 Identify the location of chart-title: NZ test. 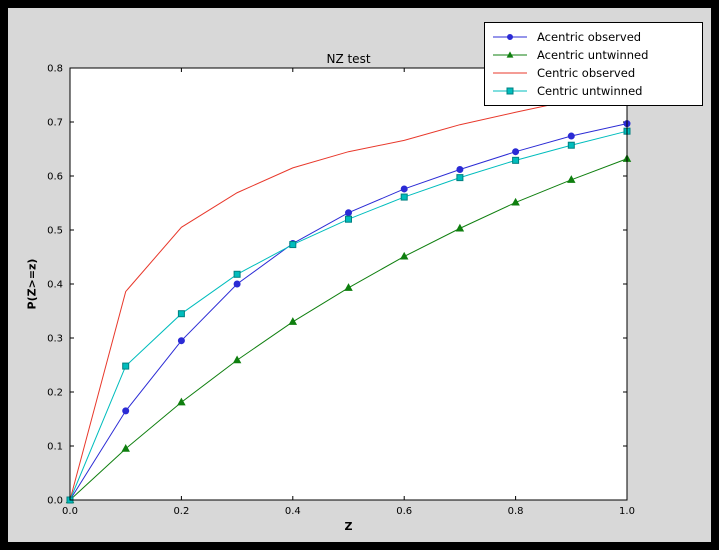
(348, 59).